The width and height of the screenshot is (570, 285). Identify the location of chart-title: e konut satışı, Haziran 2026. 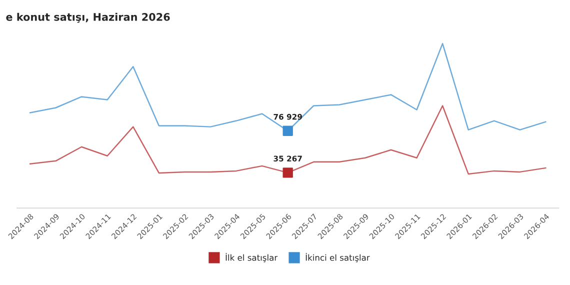
(88, 17).